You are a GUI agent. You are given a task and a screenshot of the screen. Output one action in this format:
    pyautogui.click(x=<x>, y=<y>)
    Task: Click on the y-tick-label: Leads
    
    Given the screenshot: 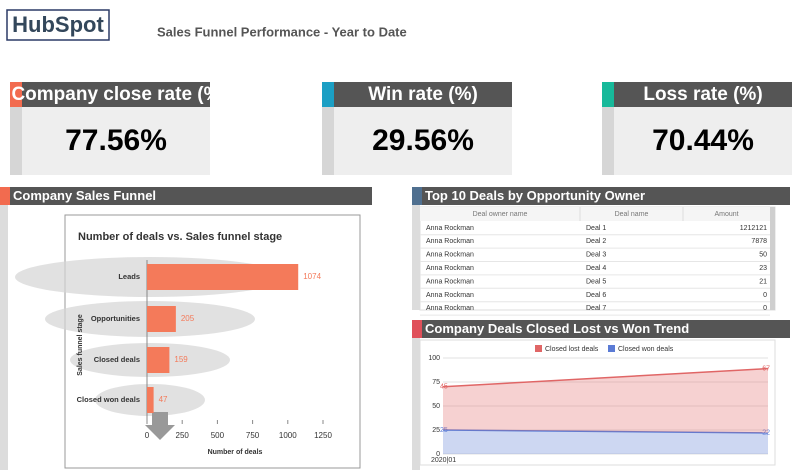 What is the action you would take?
    pyautogui.click(x=129, y=276)
    